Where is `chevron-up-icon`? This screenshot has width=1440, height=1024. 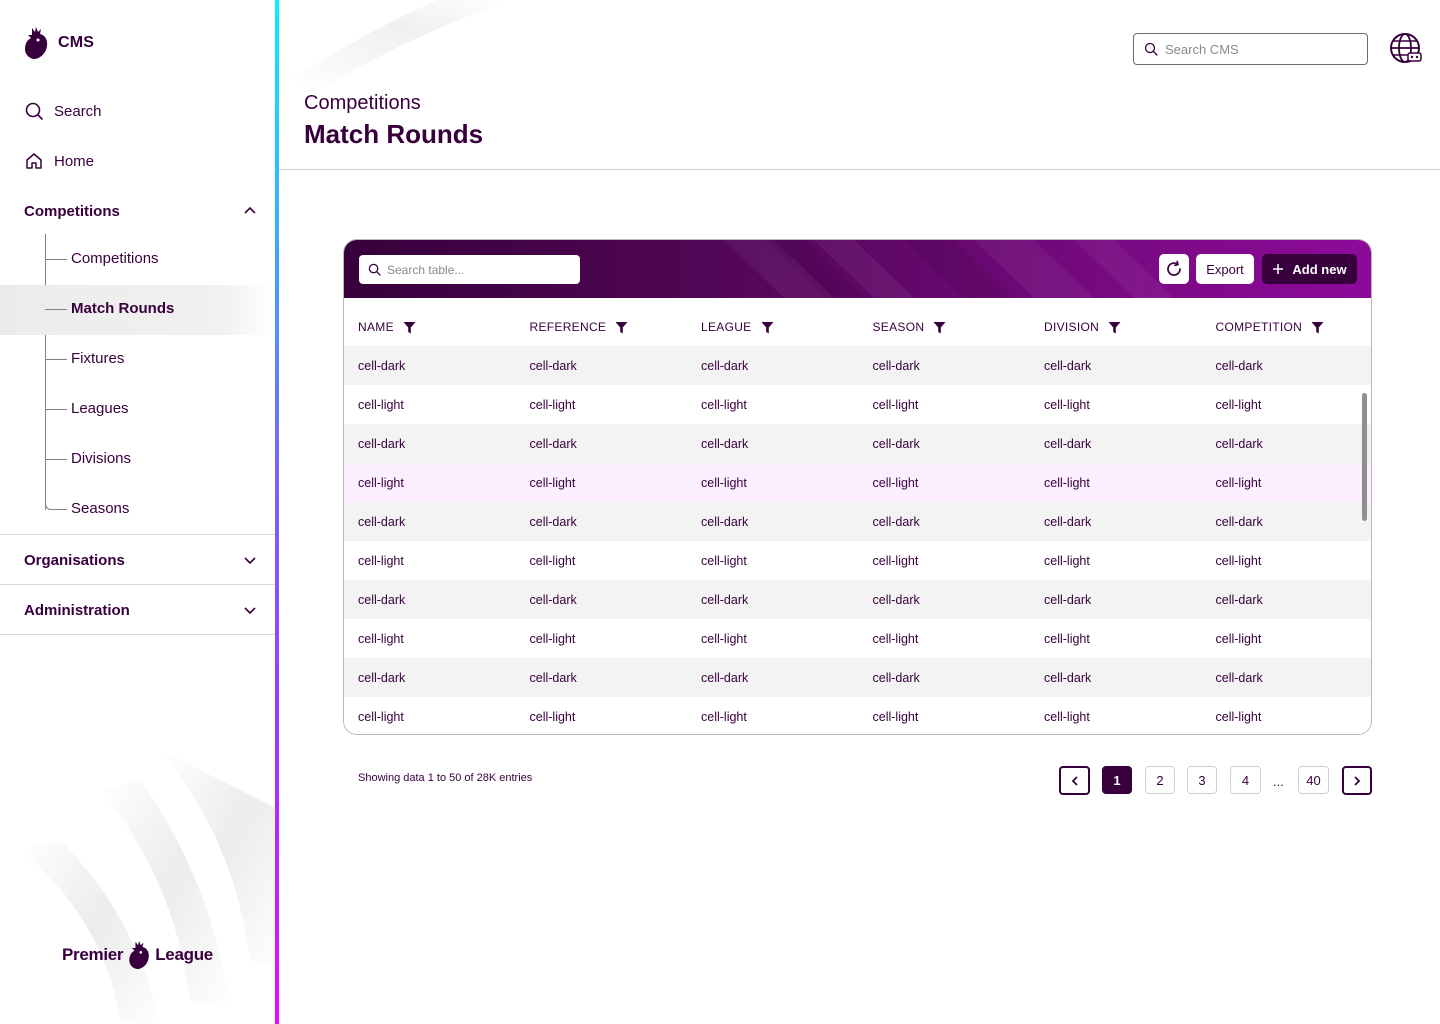
chevron-up-icon is located at coordinates (250, 210).